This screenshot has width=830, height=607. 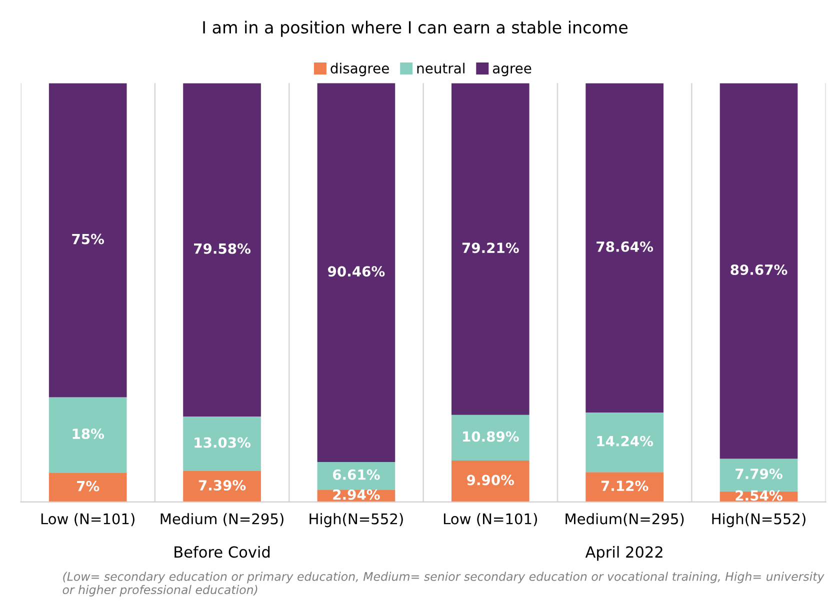 I want to click on data-label: 90.46%, so click(x=356, y=271).